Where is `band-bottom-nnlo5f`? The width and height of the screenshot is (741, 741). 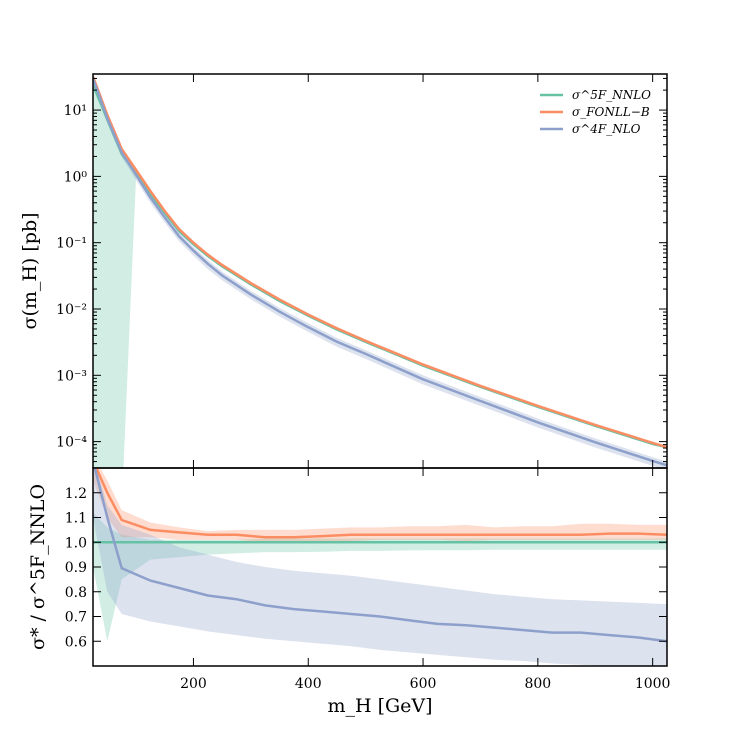
band-bottom-nnlo5f is located at coordinates (380, 577).